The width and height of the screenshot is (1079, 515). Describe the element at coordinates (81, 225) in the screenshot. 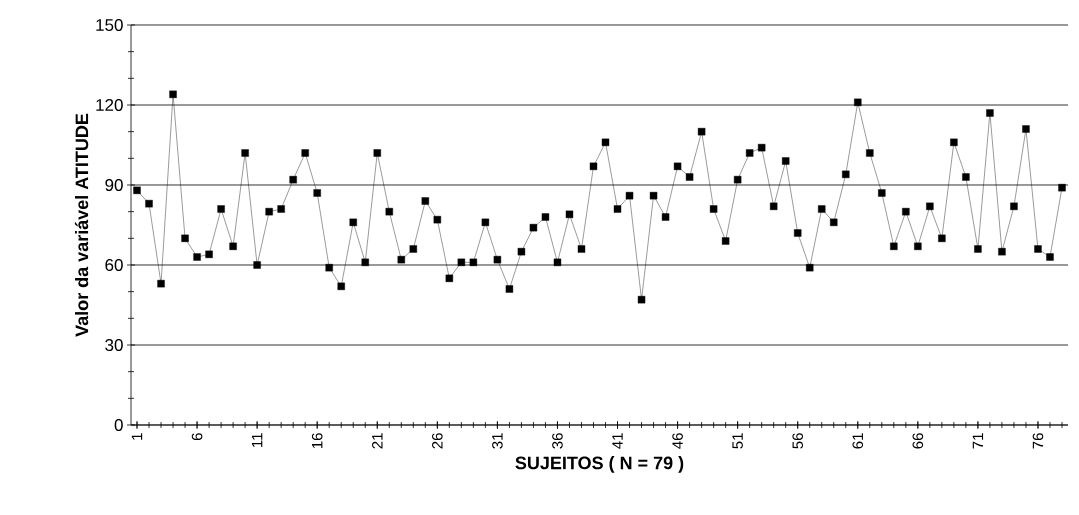

I see `y-axis-title: Valor da variável ATITUDE` at that location.